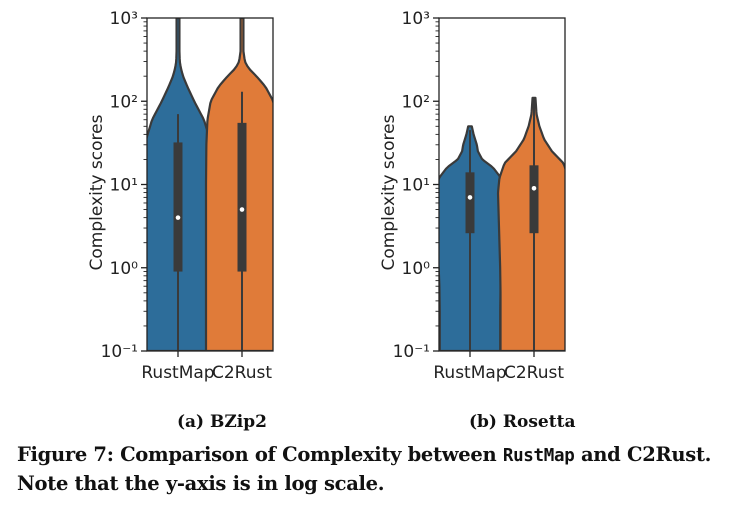 This screenshot has height=511, width=747. Describe the element at coordinates (222, 422) in the screenshot. I see `subcaption-bzip2: (a) BZip2` at that location.